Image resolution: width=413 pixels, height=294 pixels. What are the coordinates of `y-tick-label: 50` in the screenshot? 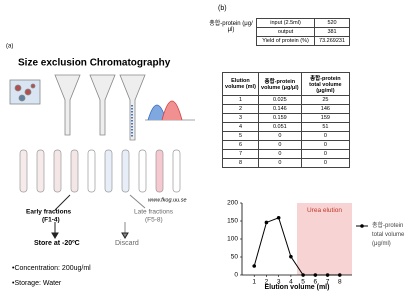 It's located at (235, 257).